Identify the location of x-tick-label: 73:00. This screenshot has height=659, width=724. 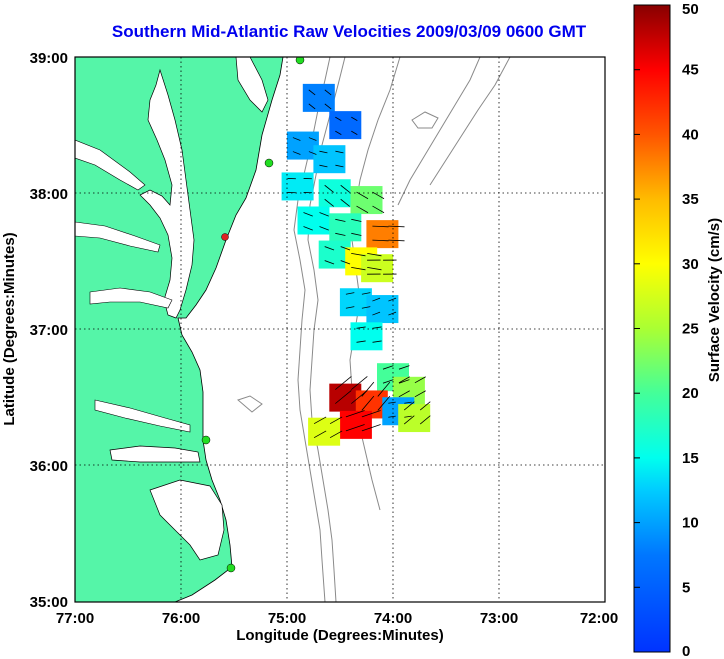
(499, 618).